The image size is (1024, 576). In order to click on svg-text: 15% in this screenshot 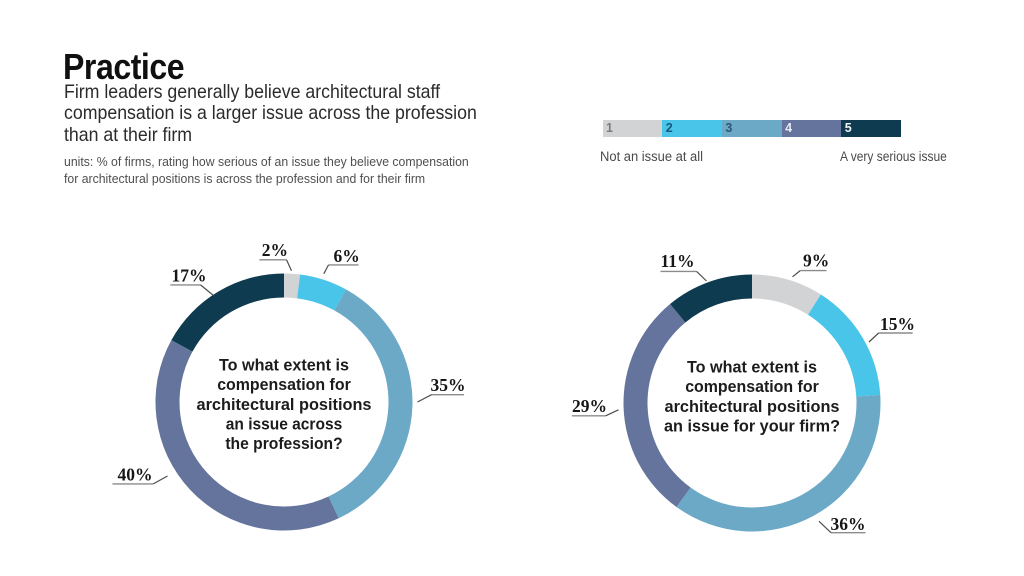, I will do `click(897, 324)`.